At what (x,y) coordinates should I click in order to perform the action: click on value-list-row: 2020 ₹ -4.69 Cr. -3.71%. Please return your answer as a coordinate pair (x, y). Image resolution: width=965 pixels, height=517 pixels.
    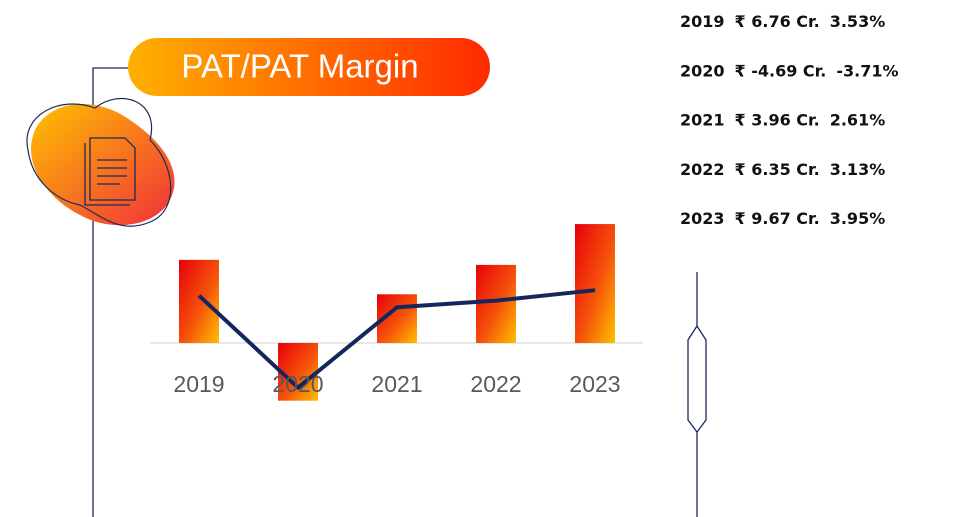
    Looking at the image, I should click on (789, 70).